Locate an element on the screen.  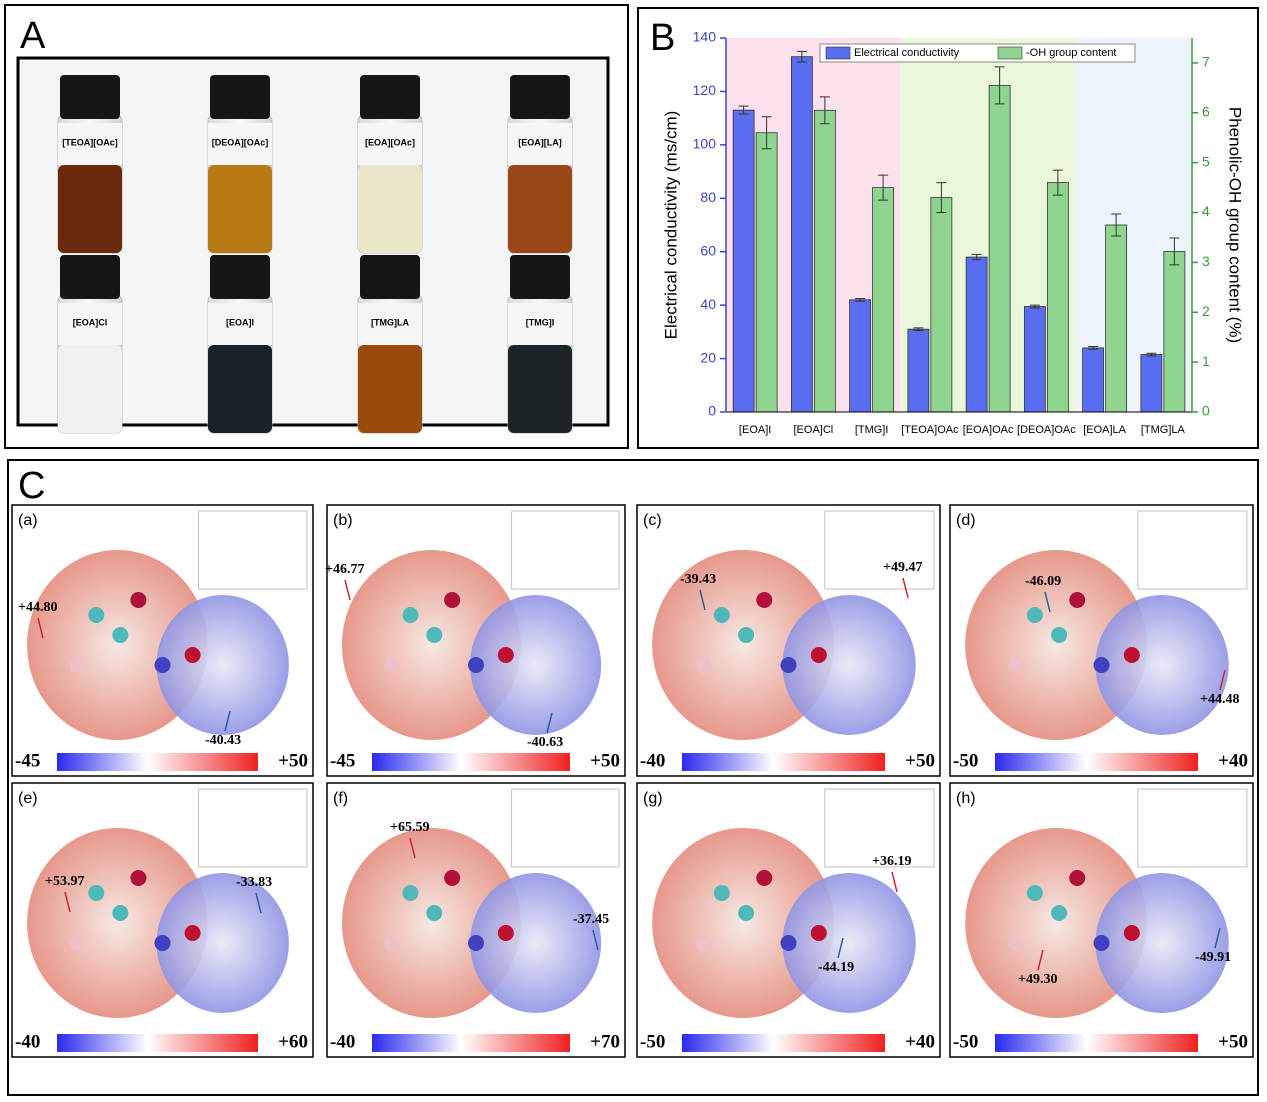
y-tick-label: 0 is located at coordinates (712, 411).